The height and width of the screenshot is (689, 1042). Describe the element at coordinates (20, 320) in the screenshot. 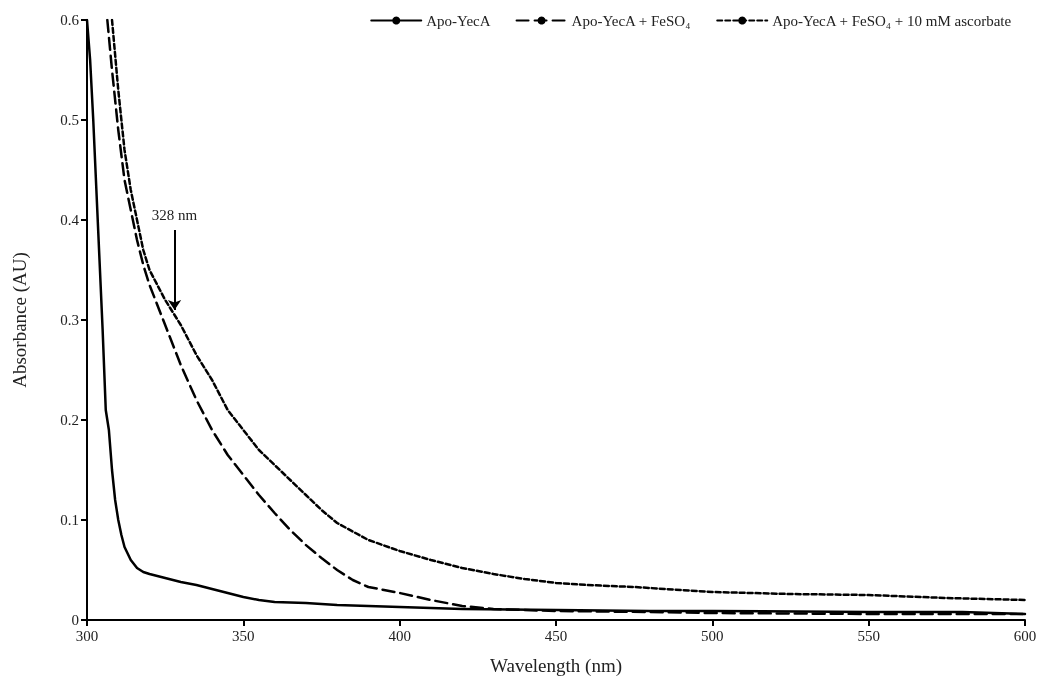

I see `y-axis-title: Absorbance (AU)` at that location.